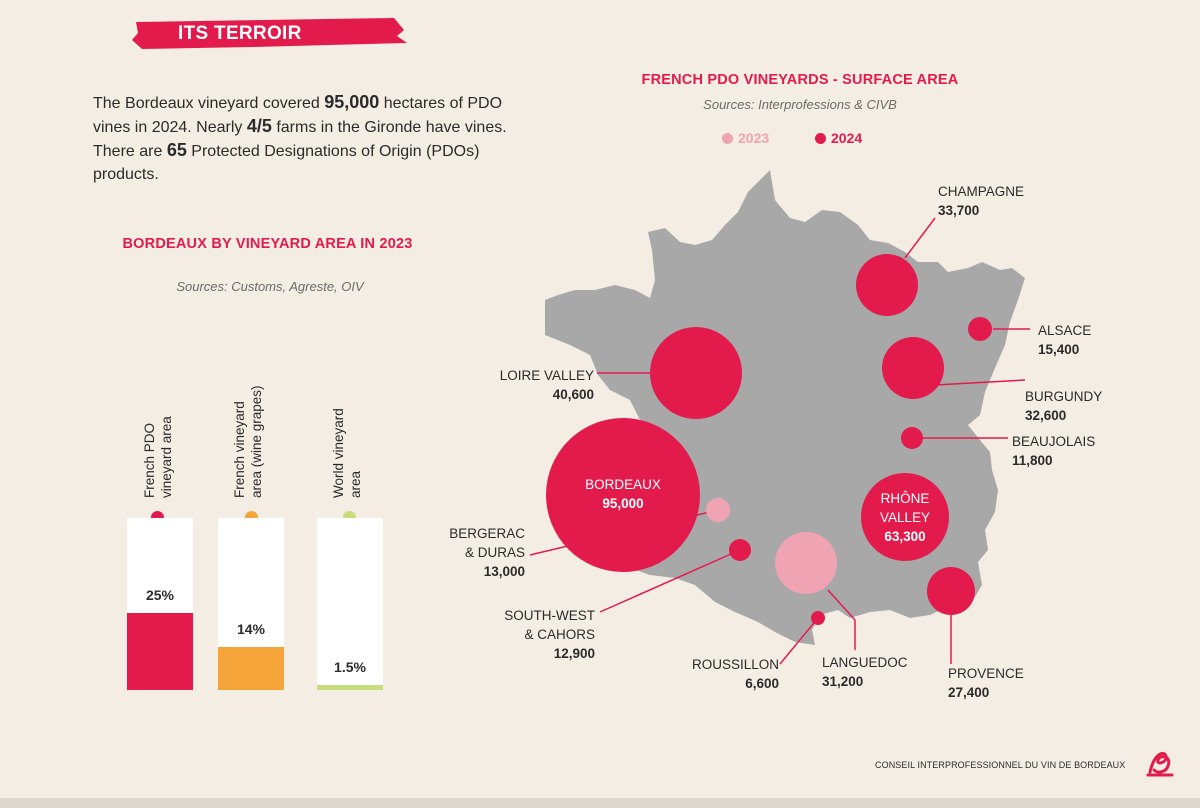 The height and width of the screenshot is (808, 1200). Describe the element at coordinates (1065, 340) in the screenshot. I see `label-alsace: ALSACE 15,400` at that location.